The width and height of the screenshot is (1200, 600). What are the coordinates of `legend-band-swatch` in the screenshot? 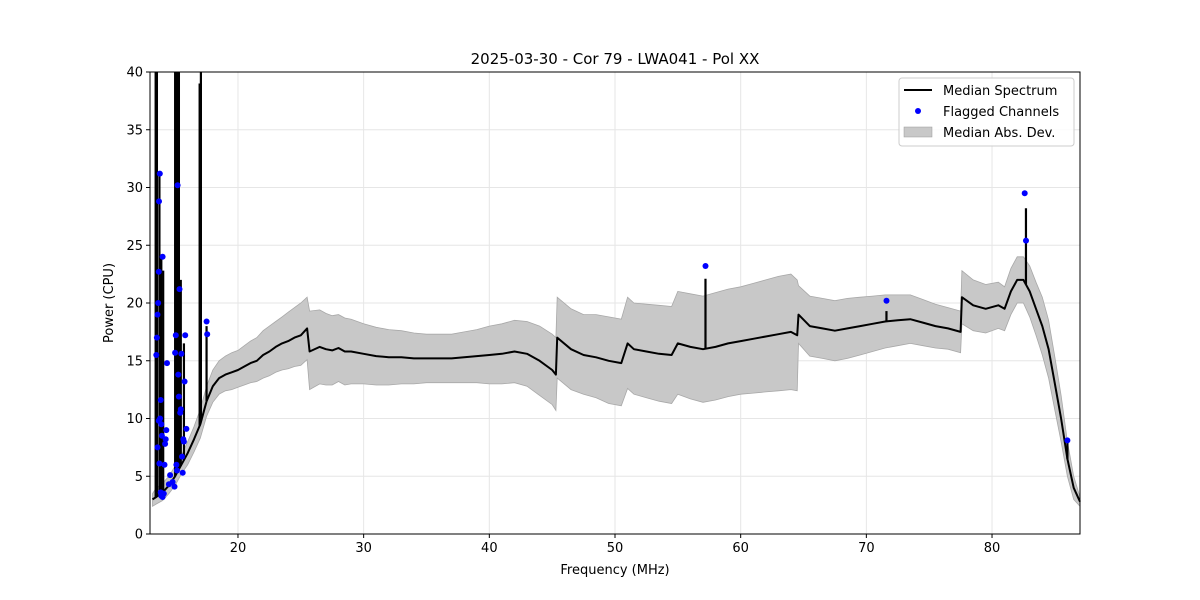 It's located at (918, 132).